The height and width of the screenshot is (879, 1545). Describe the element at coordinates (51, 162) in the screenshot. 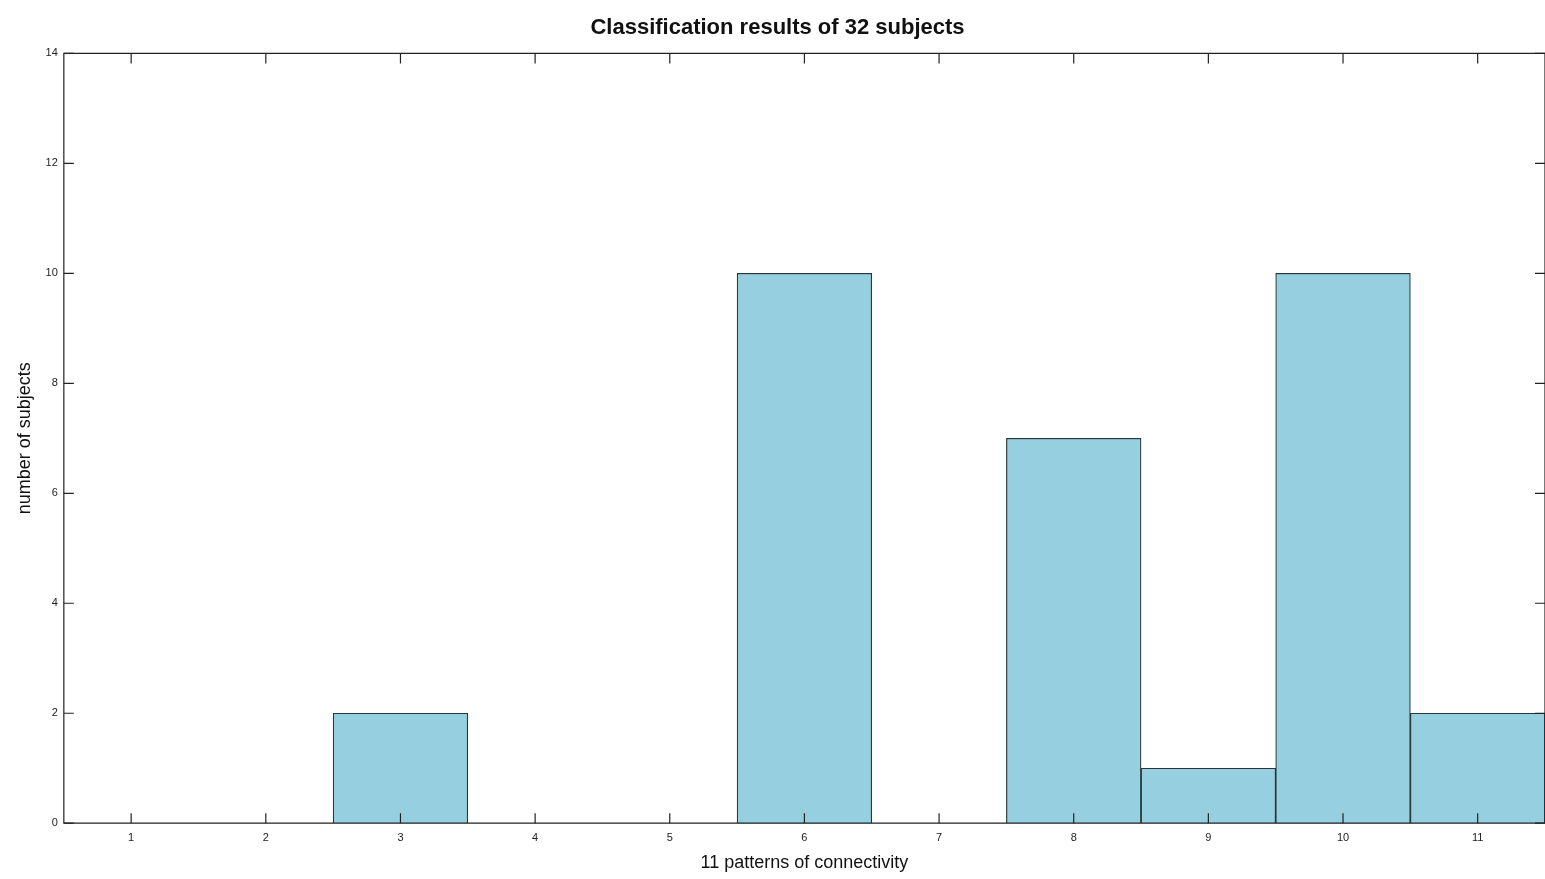

I see `y-tick-label: 12` at that location.